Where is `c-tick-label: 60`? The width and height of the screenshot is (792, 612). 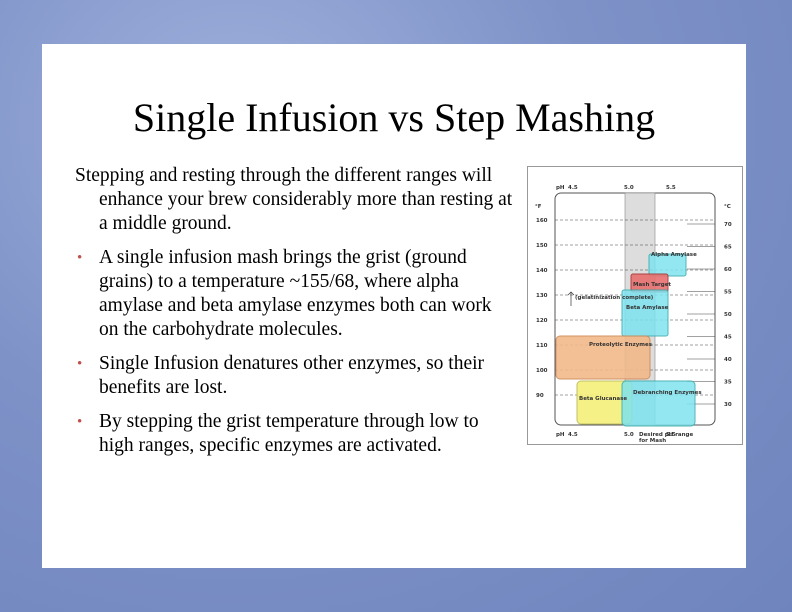
c-tick-label: 60 is located at coordinates (728, 270).